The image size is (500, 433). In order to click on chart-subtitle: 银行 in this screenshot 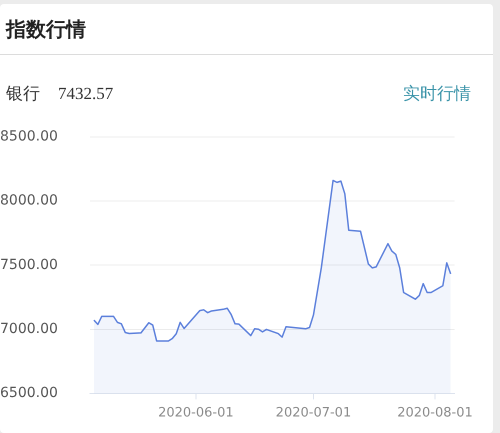, I will do `click(23, 93)`.